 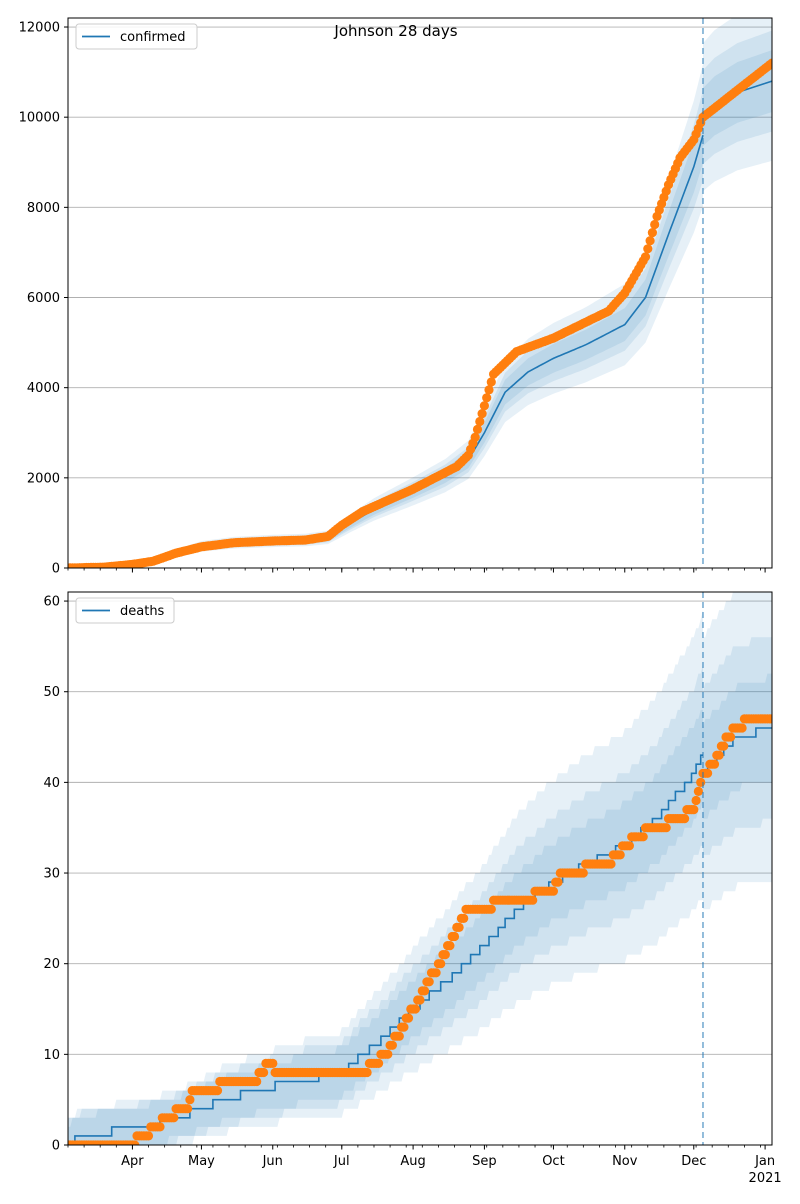 I want to click on y-tick-label: 10, so click(x=51, y=1055).